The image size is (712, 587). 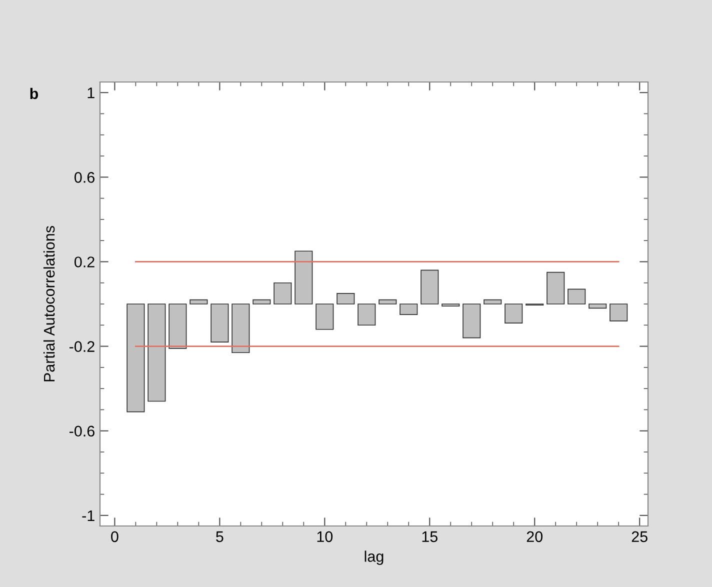 I want to click on x-tick-label: 15, so click(x=430, y=536).